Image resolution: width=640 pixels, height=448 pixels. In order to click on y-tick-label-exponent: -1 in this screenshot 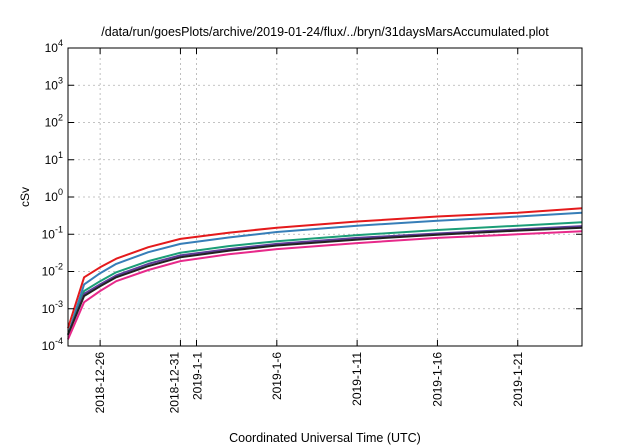, I will do `click(59, 229)`.